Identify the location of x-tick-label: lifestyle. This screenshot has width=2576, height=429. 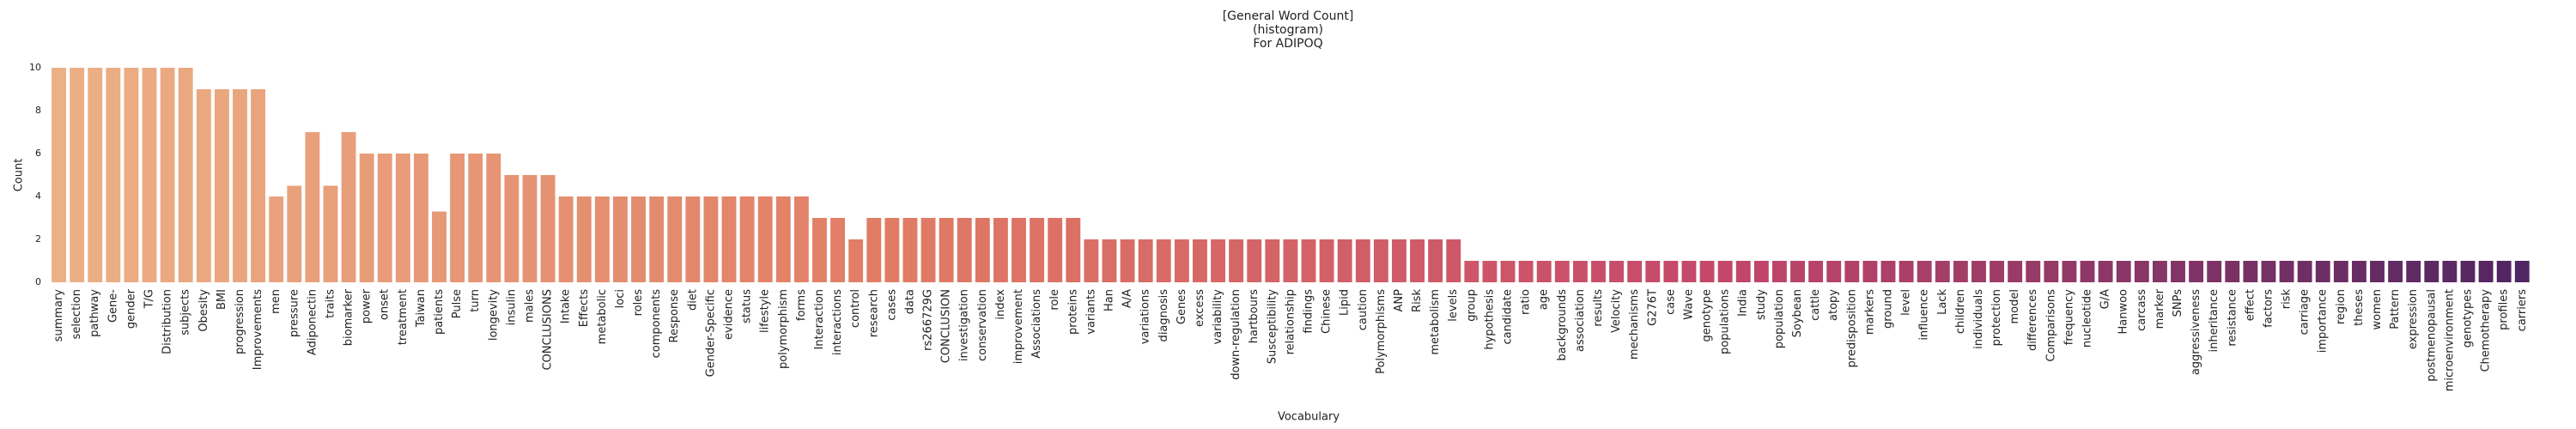
(766, 311).